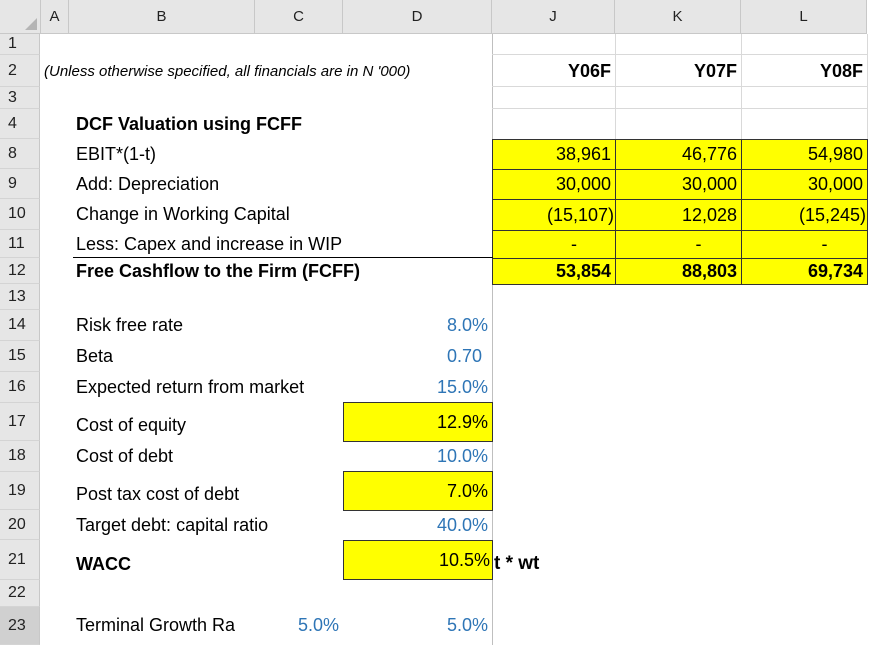 The image size is (874, 645). Describe the element at coordinates (20, 387) in the screenshot. I see `row-header: 16` at that location.